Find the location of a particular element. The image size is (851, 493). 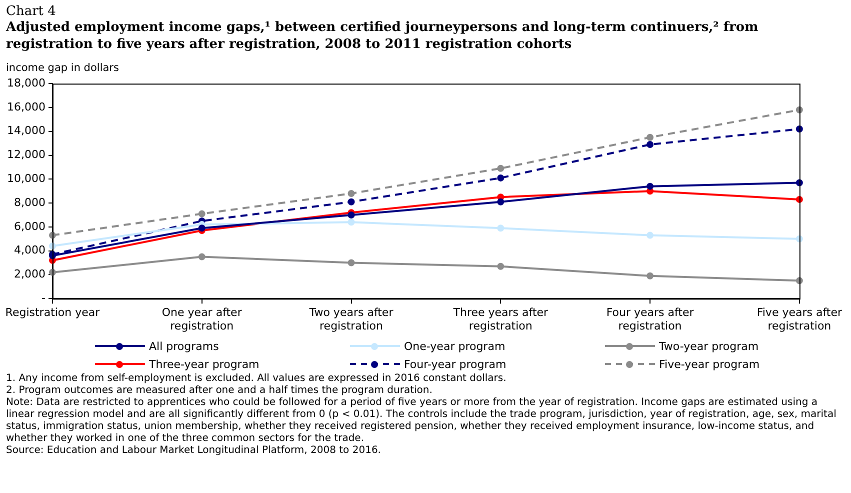

y-tick-label: 12,000 is located at coordinates (26, 155).